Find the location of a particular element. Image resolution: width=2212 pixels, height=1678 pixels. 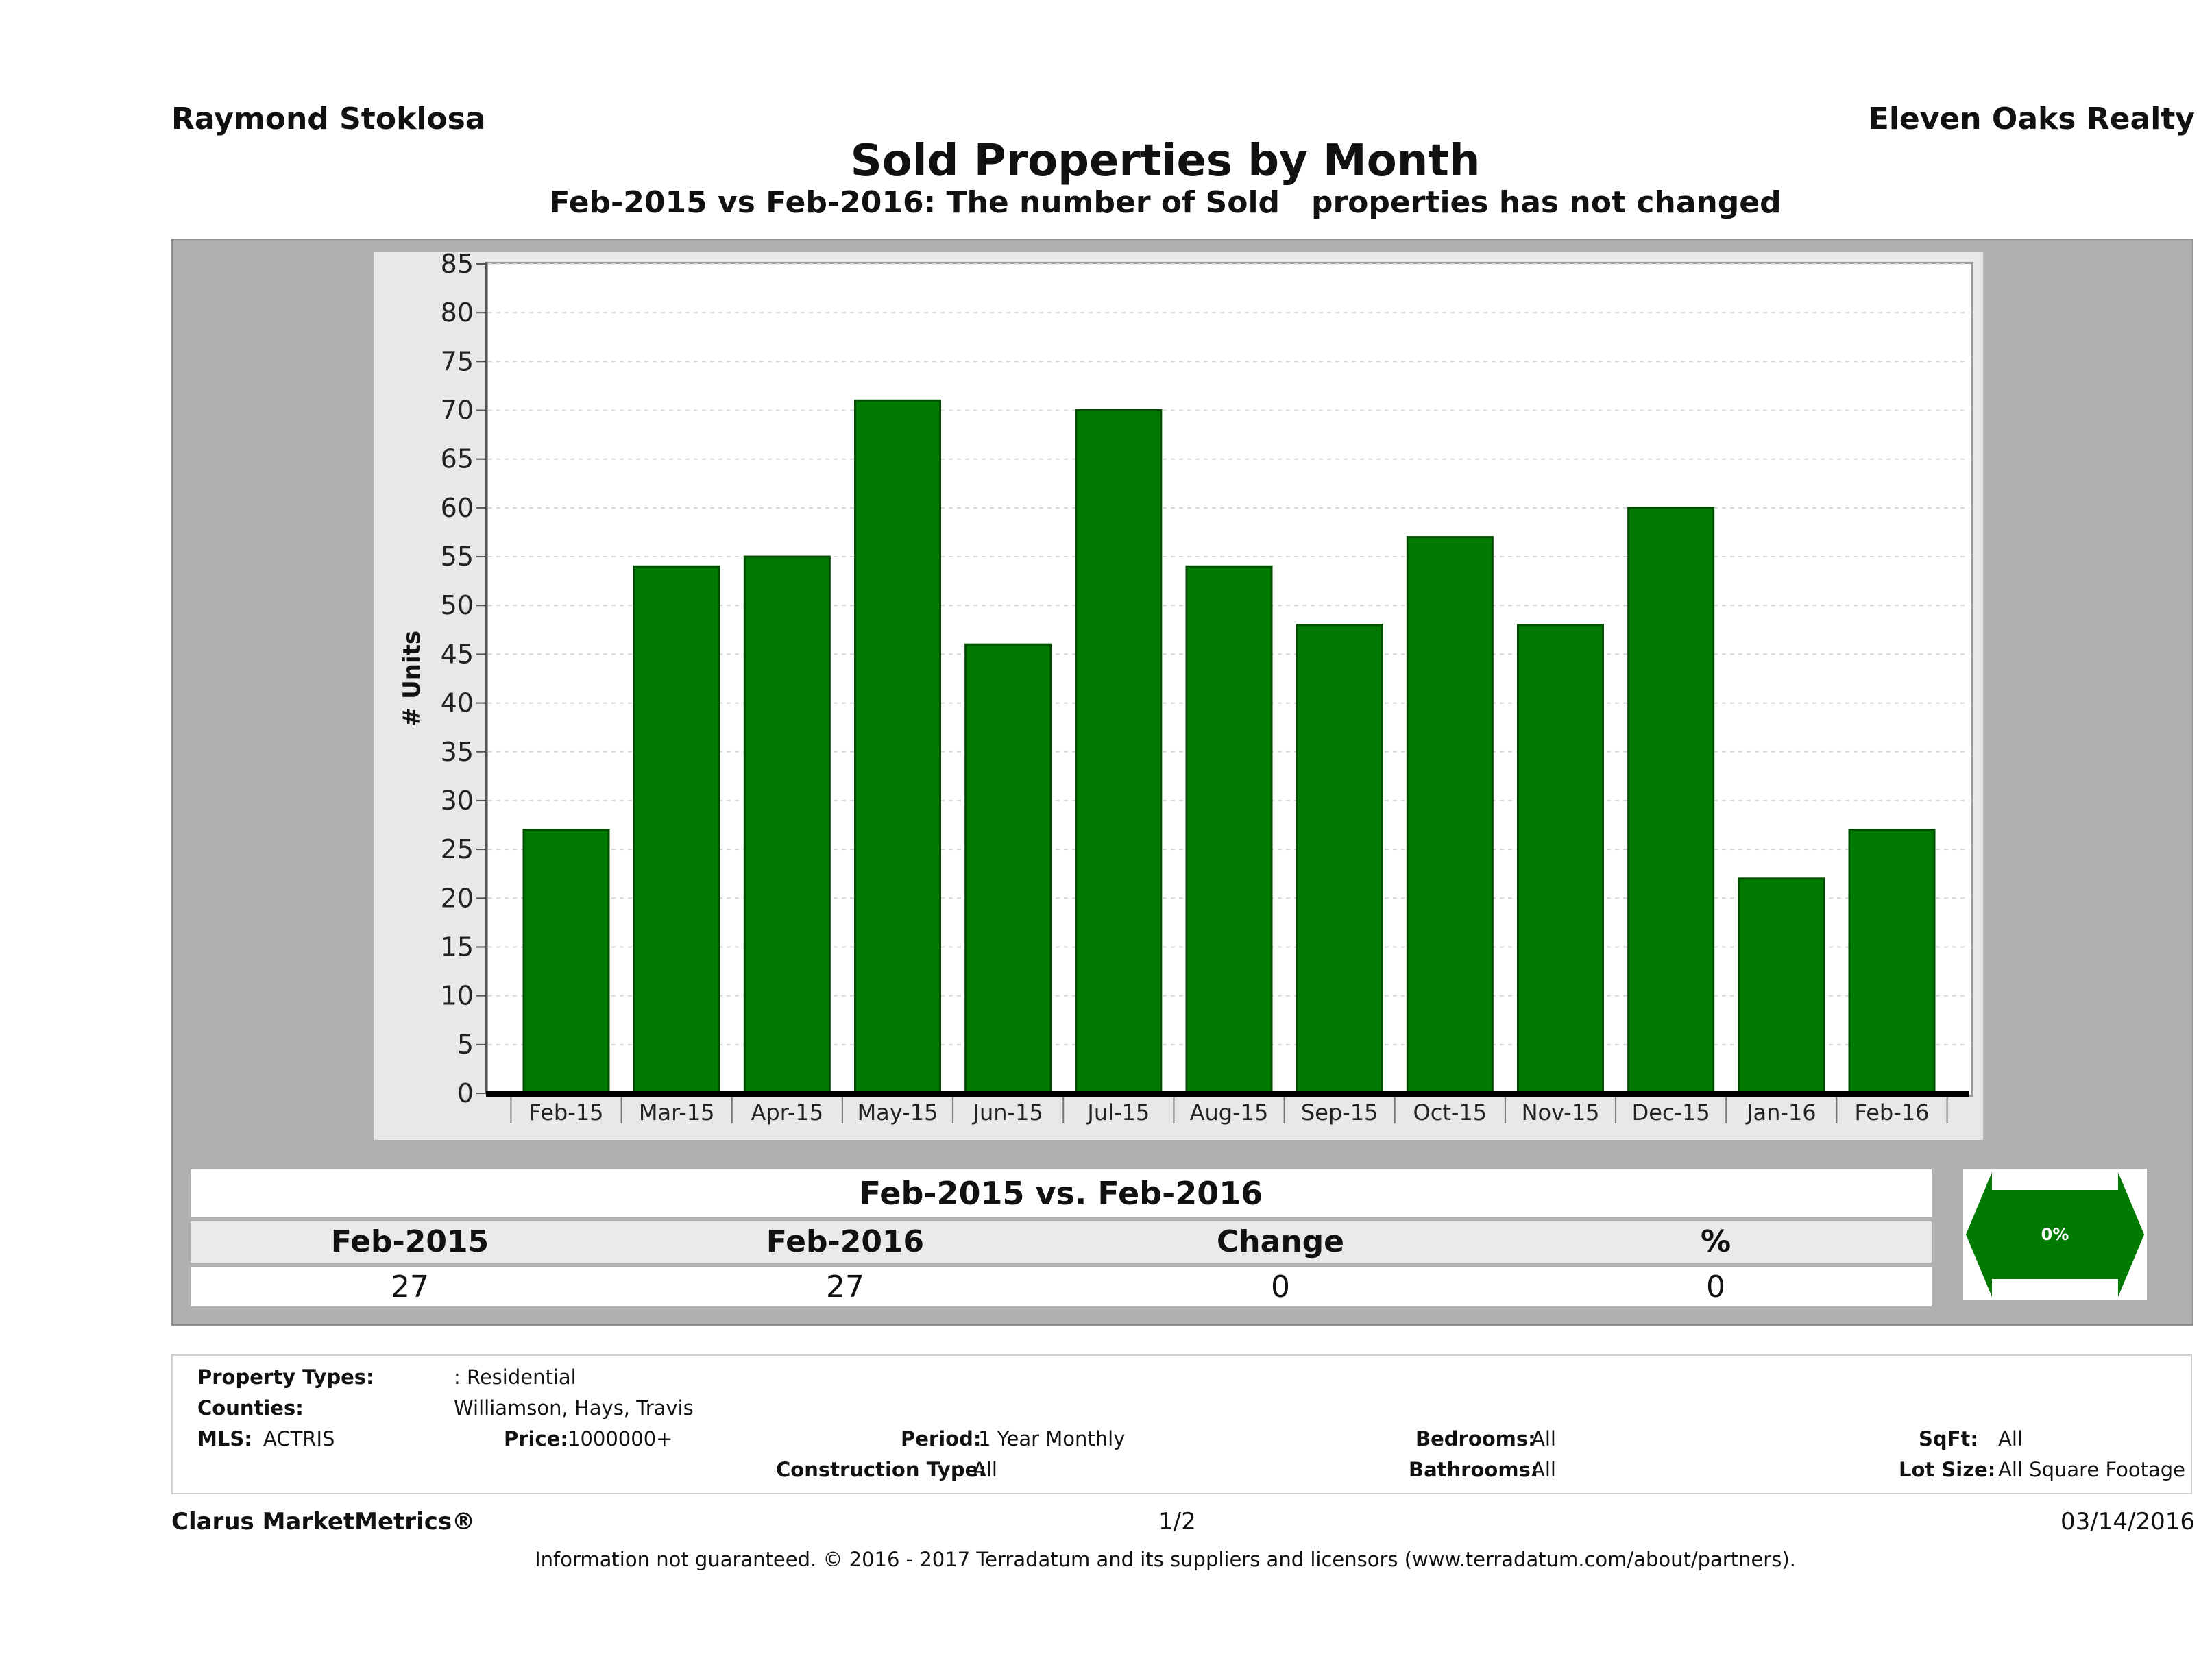

comparison-values-row: 27 27 0 0 is located at coordinates (1061, 1286).